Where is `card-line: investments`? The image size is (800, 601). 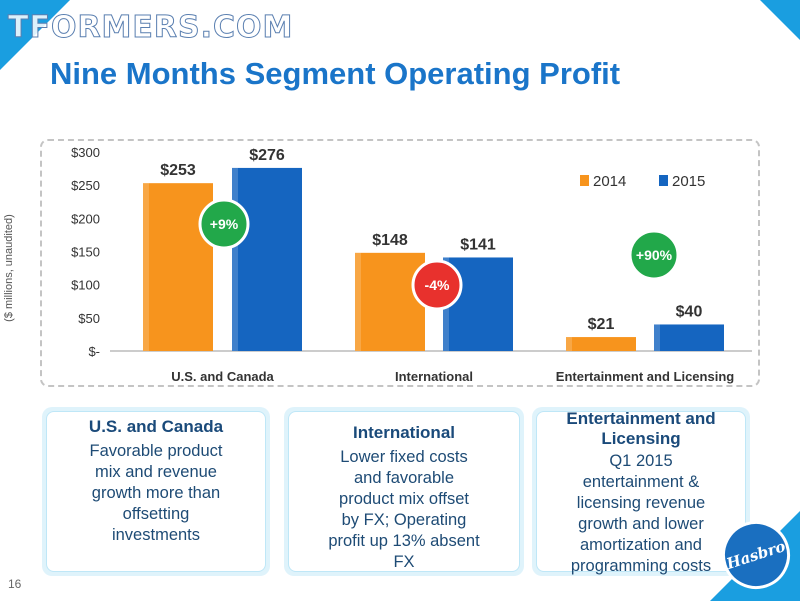
card-line: investments is located at coordinates (156, 535).